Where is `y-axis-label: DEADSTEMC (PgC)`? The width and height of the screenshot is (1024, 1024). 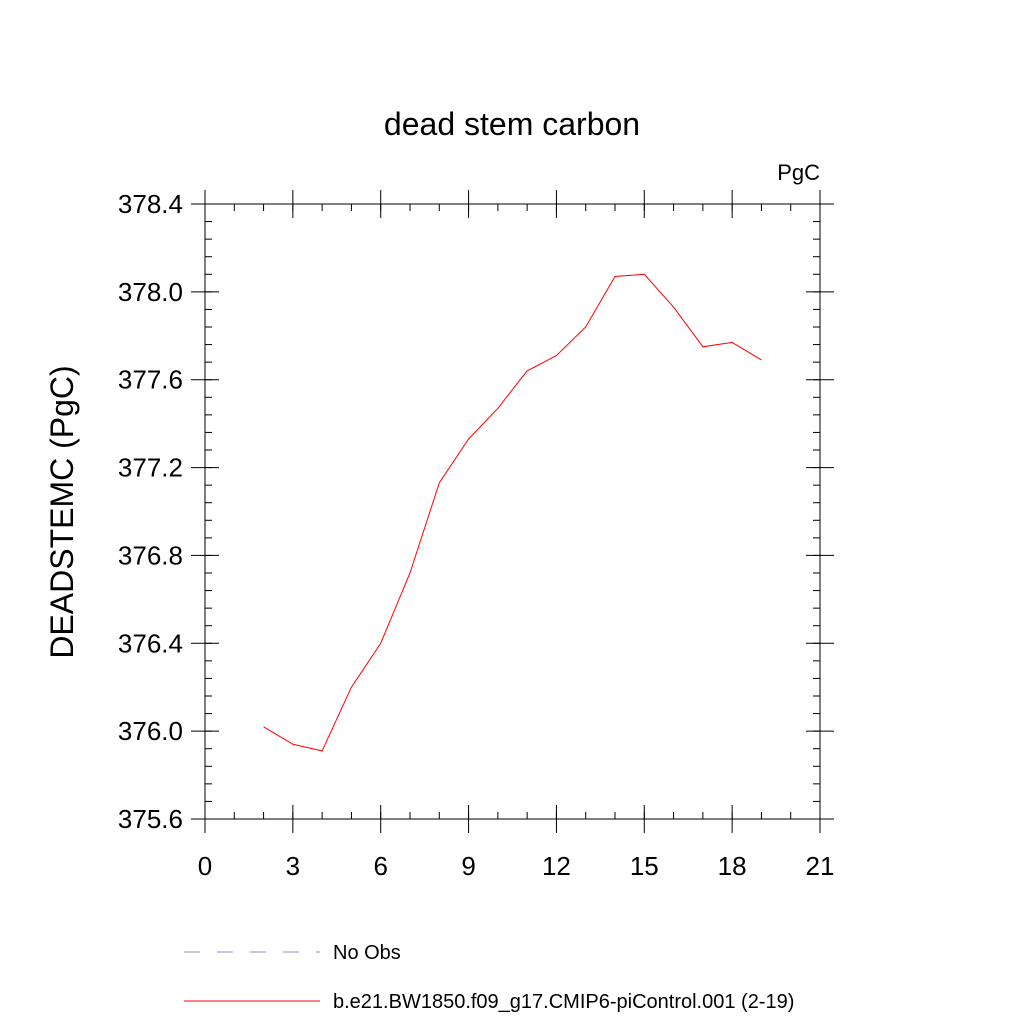
y-axis-label: DEADSTEMC (PgC) is located at coordinates (62, 511).